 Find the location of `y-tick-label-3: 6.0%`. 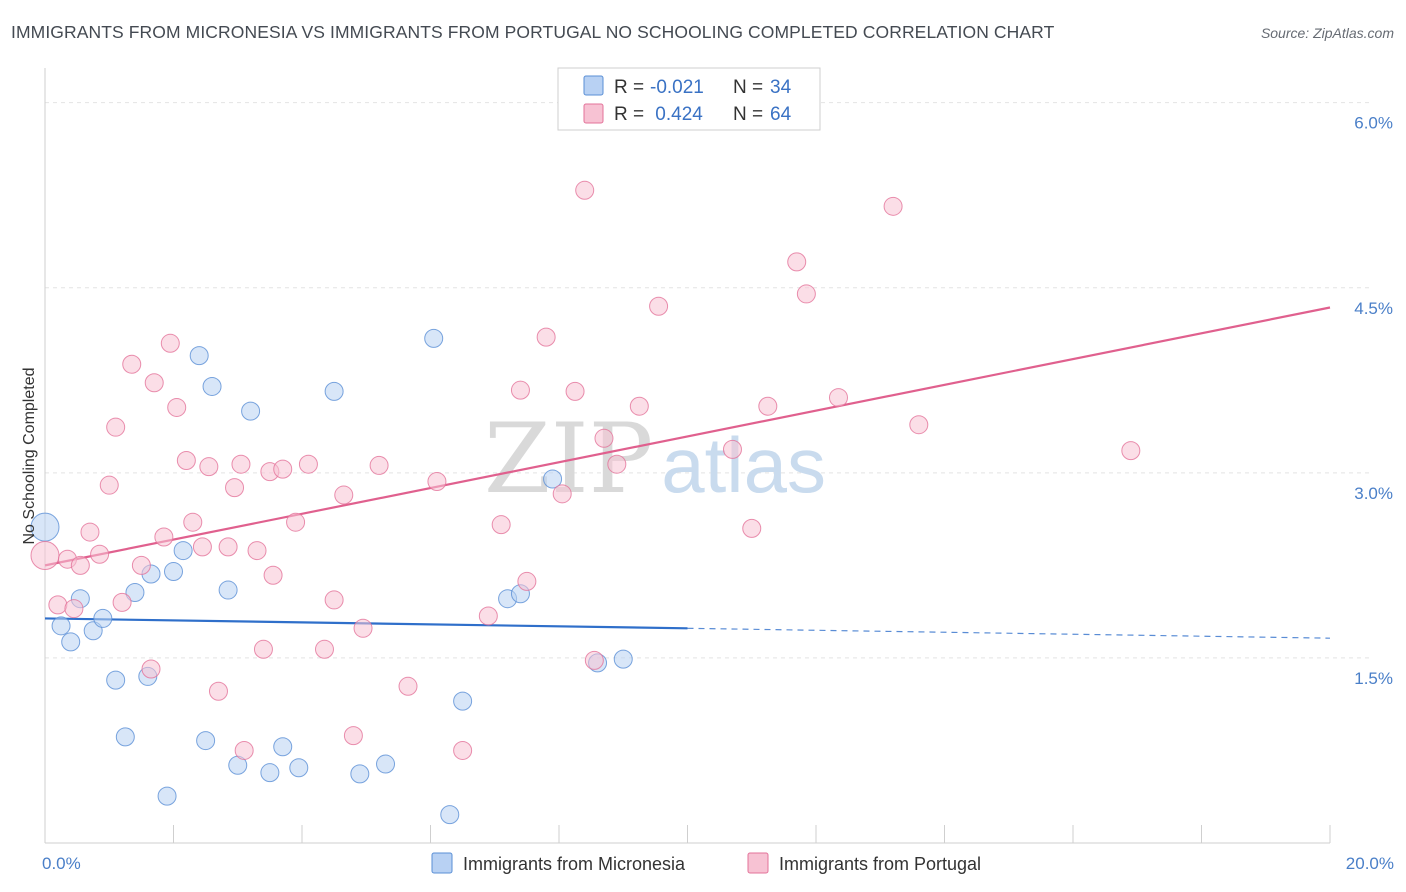

y-tick-label-3: 6.0% is located at coordinates (1373, 123).